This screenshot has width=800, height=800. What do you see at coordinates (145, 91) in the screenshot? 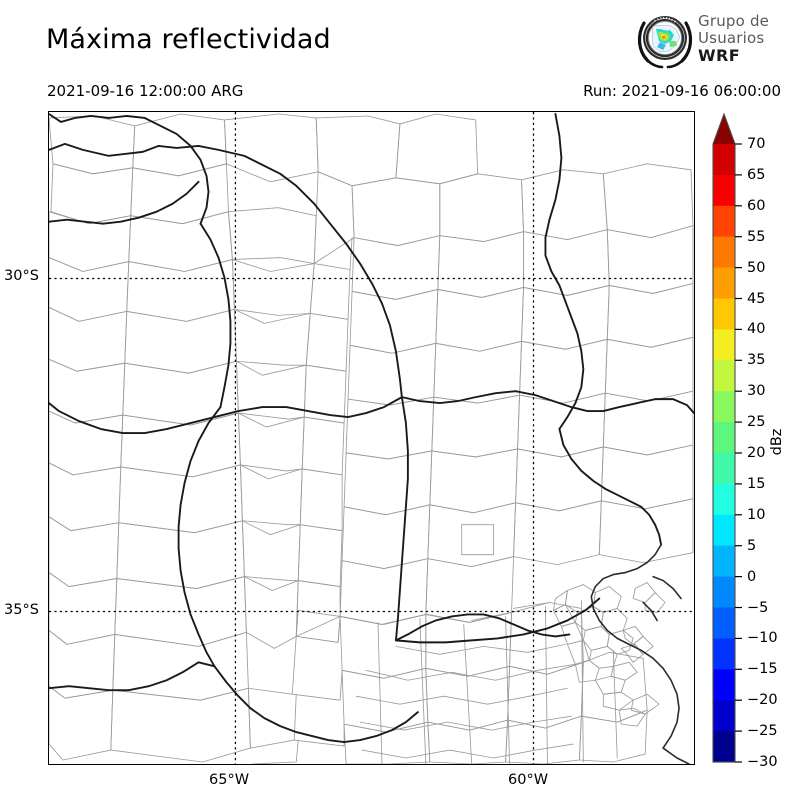
I see `valid-time-label: 2021-09-16 12:00:00 ARG` at bounding box center [145, 91].